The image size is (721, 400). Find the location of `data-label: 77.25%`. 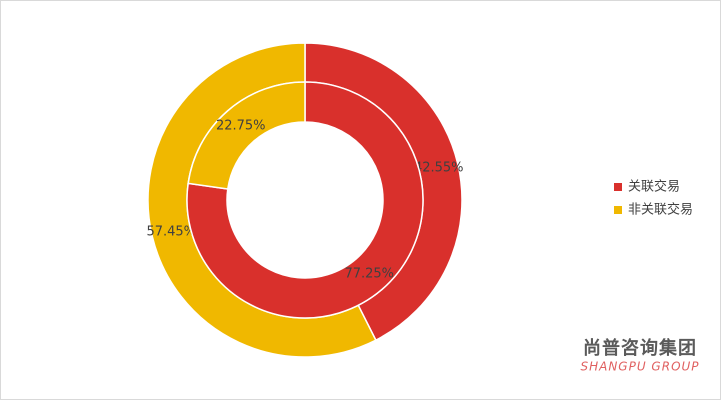

data-label: 77.25% is located at coordinates (369, 274).